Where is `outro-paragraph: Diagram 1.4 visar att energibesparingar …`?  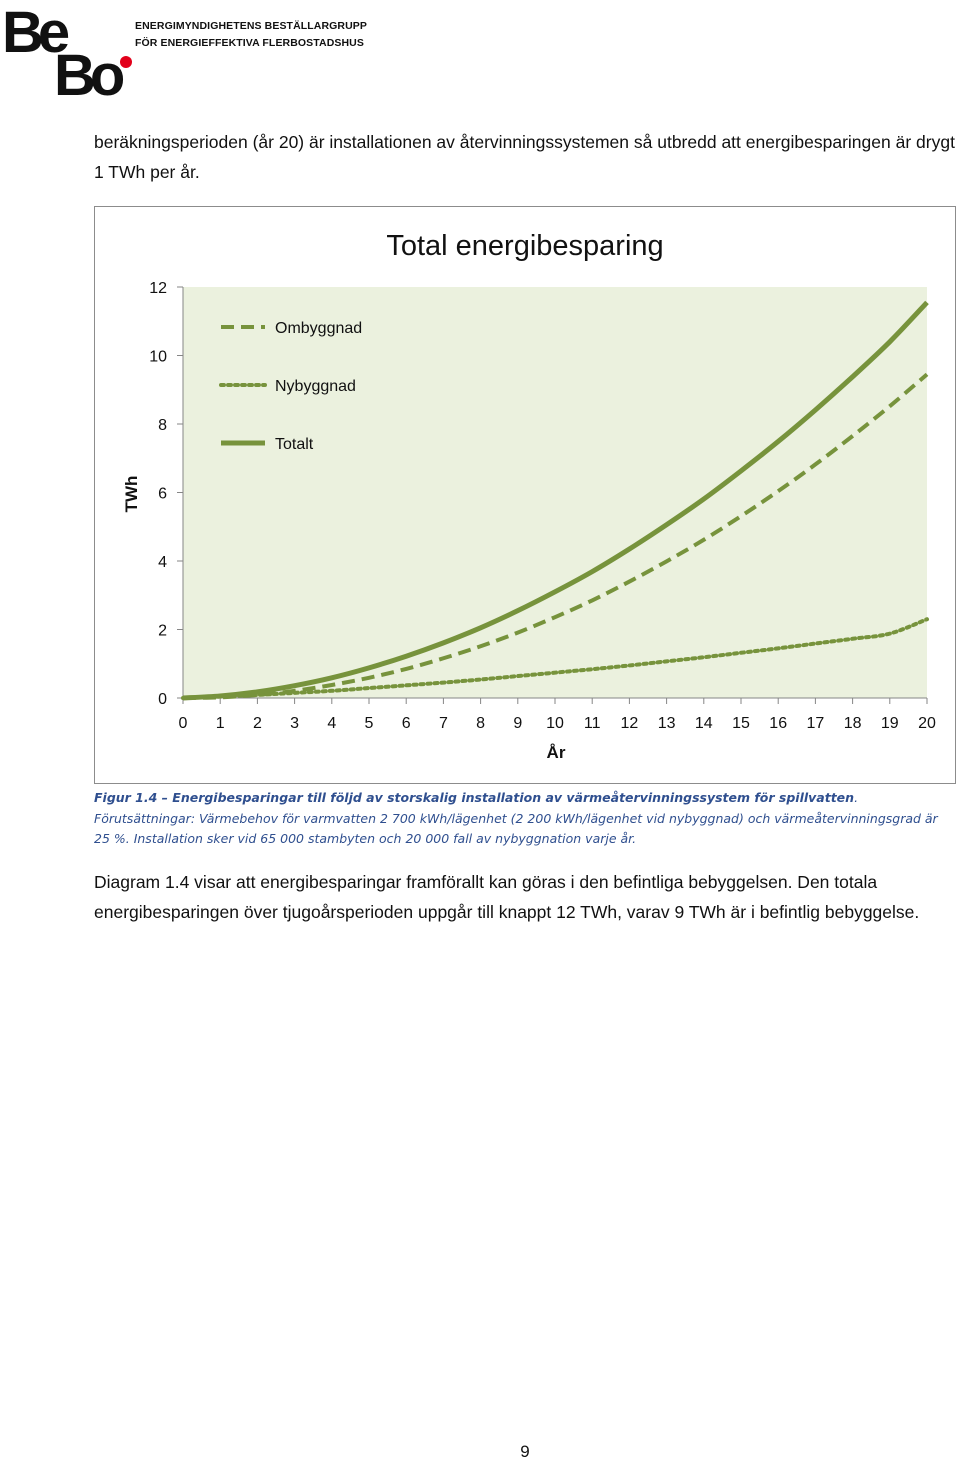 outro-paragraph: Diagram 1.4 visar att energibesparingar … is located at coordinates (507, 897).